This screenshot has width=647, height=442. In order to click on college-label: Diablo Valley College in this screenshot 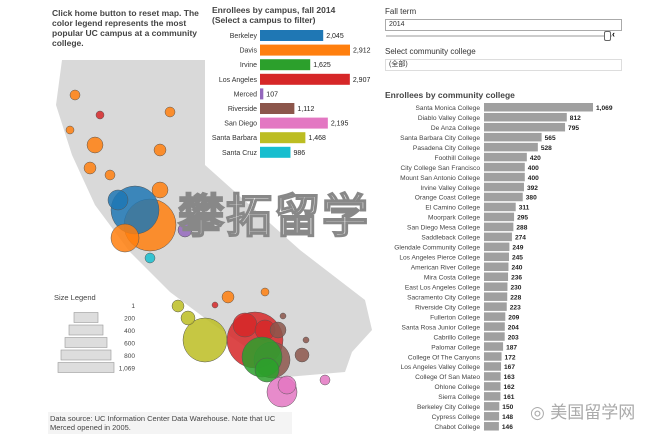, I will do `click(449, 118)`.